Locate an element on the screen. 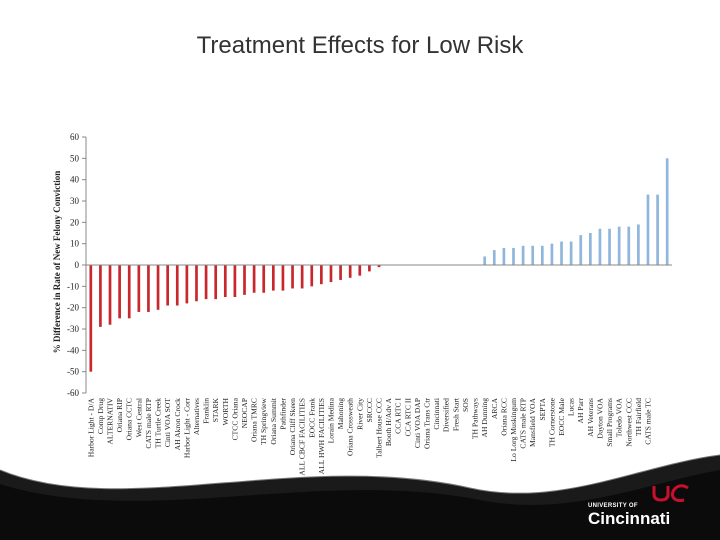 This screenshot has height=540, width=720. x-category-label: CATS male TC is located at coordinates (647, 421).